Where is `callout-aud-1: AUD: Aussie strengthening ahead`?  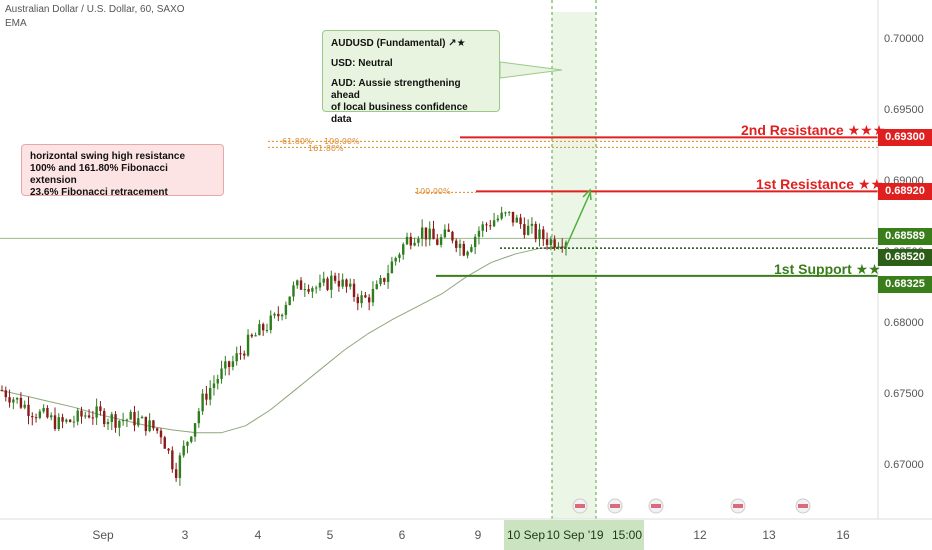 callout-aud-1: AUD: Aussie strengthening ahead is located at coordinates (396, 89).